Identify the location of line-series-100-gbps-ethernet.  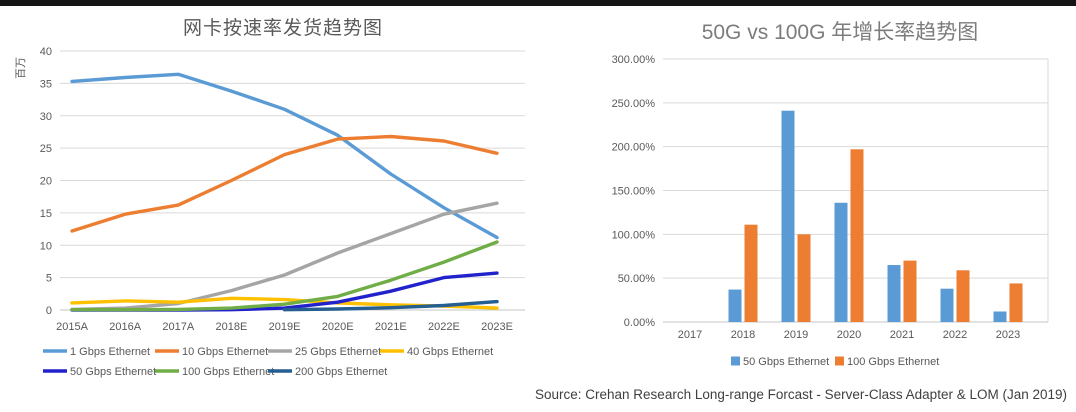
(284, 276).